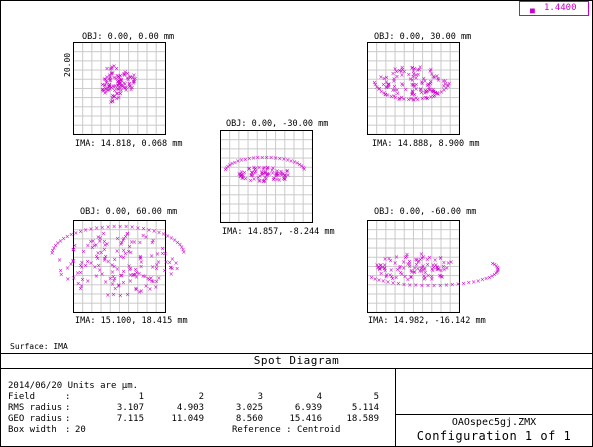 This screenshot has width=593, height=447. What do you see at coordinates (130, 408) in the screenshot?
I see `rms-value: 3.107` at bounding box center [130, 408].